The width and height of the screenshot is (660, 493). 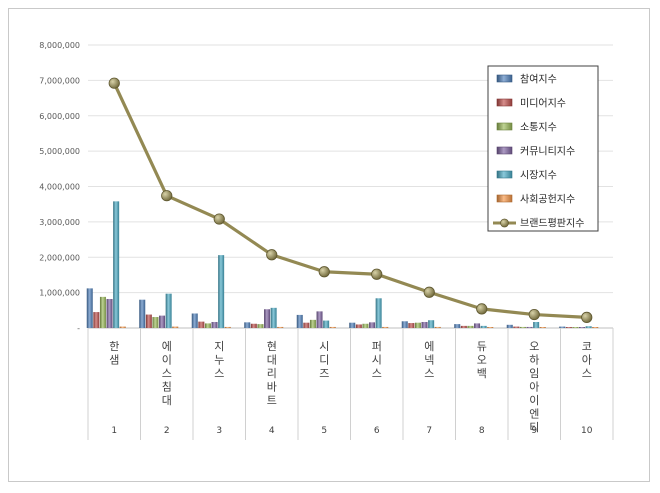 I want to click on rank-label: 1, so click(x=114, y=431).